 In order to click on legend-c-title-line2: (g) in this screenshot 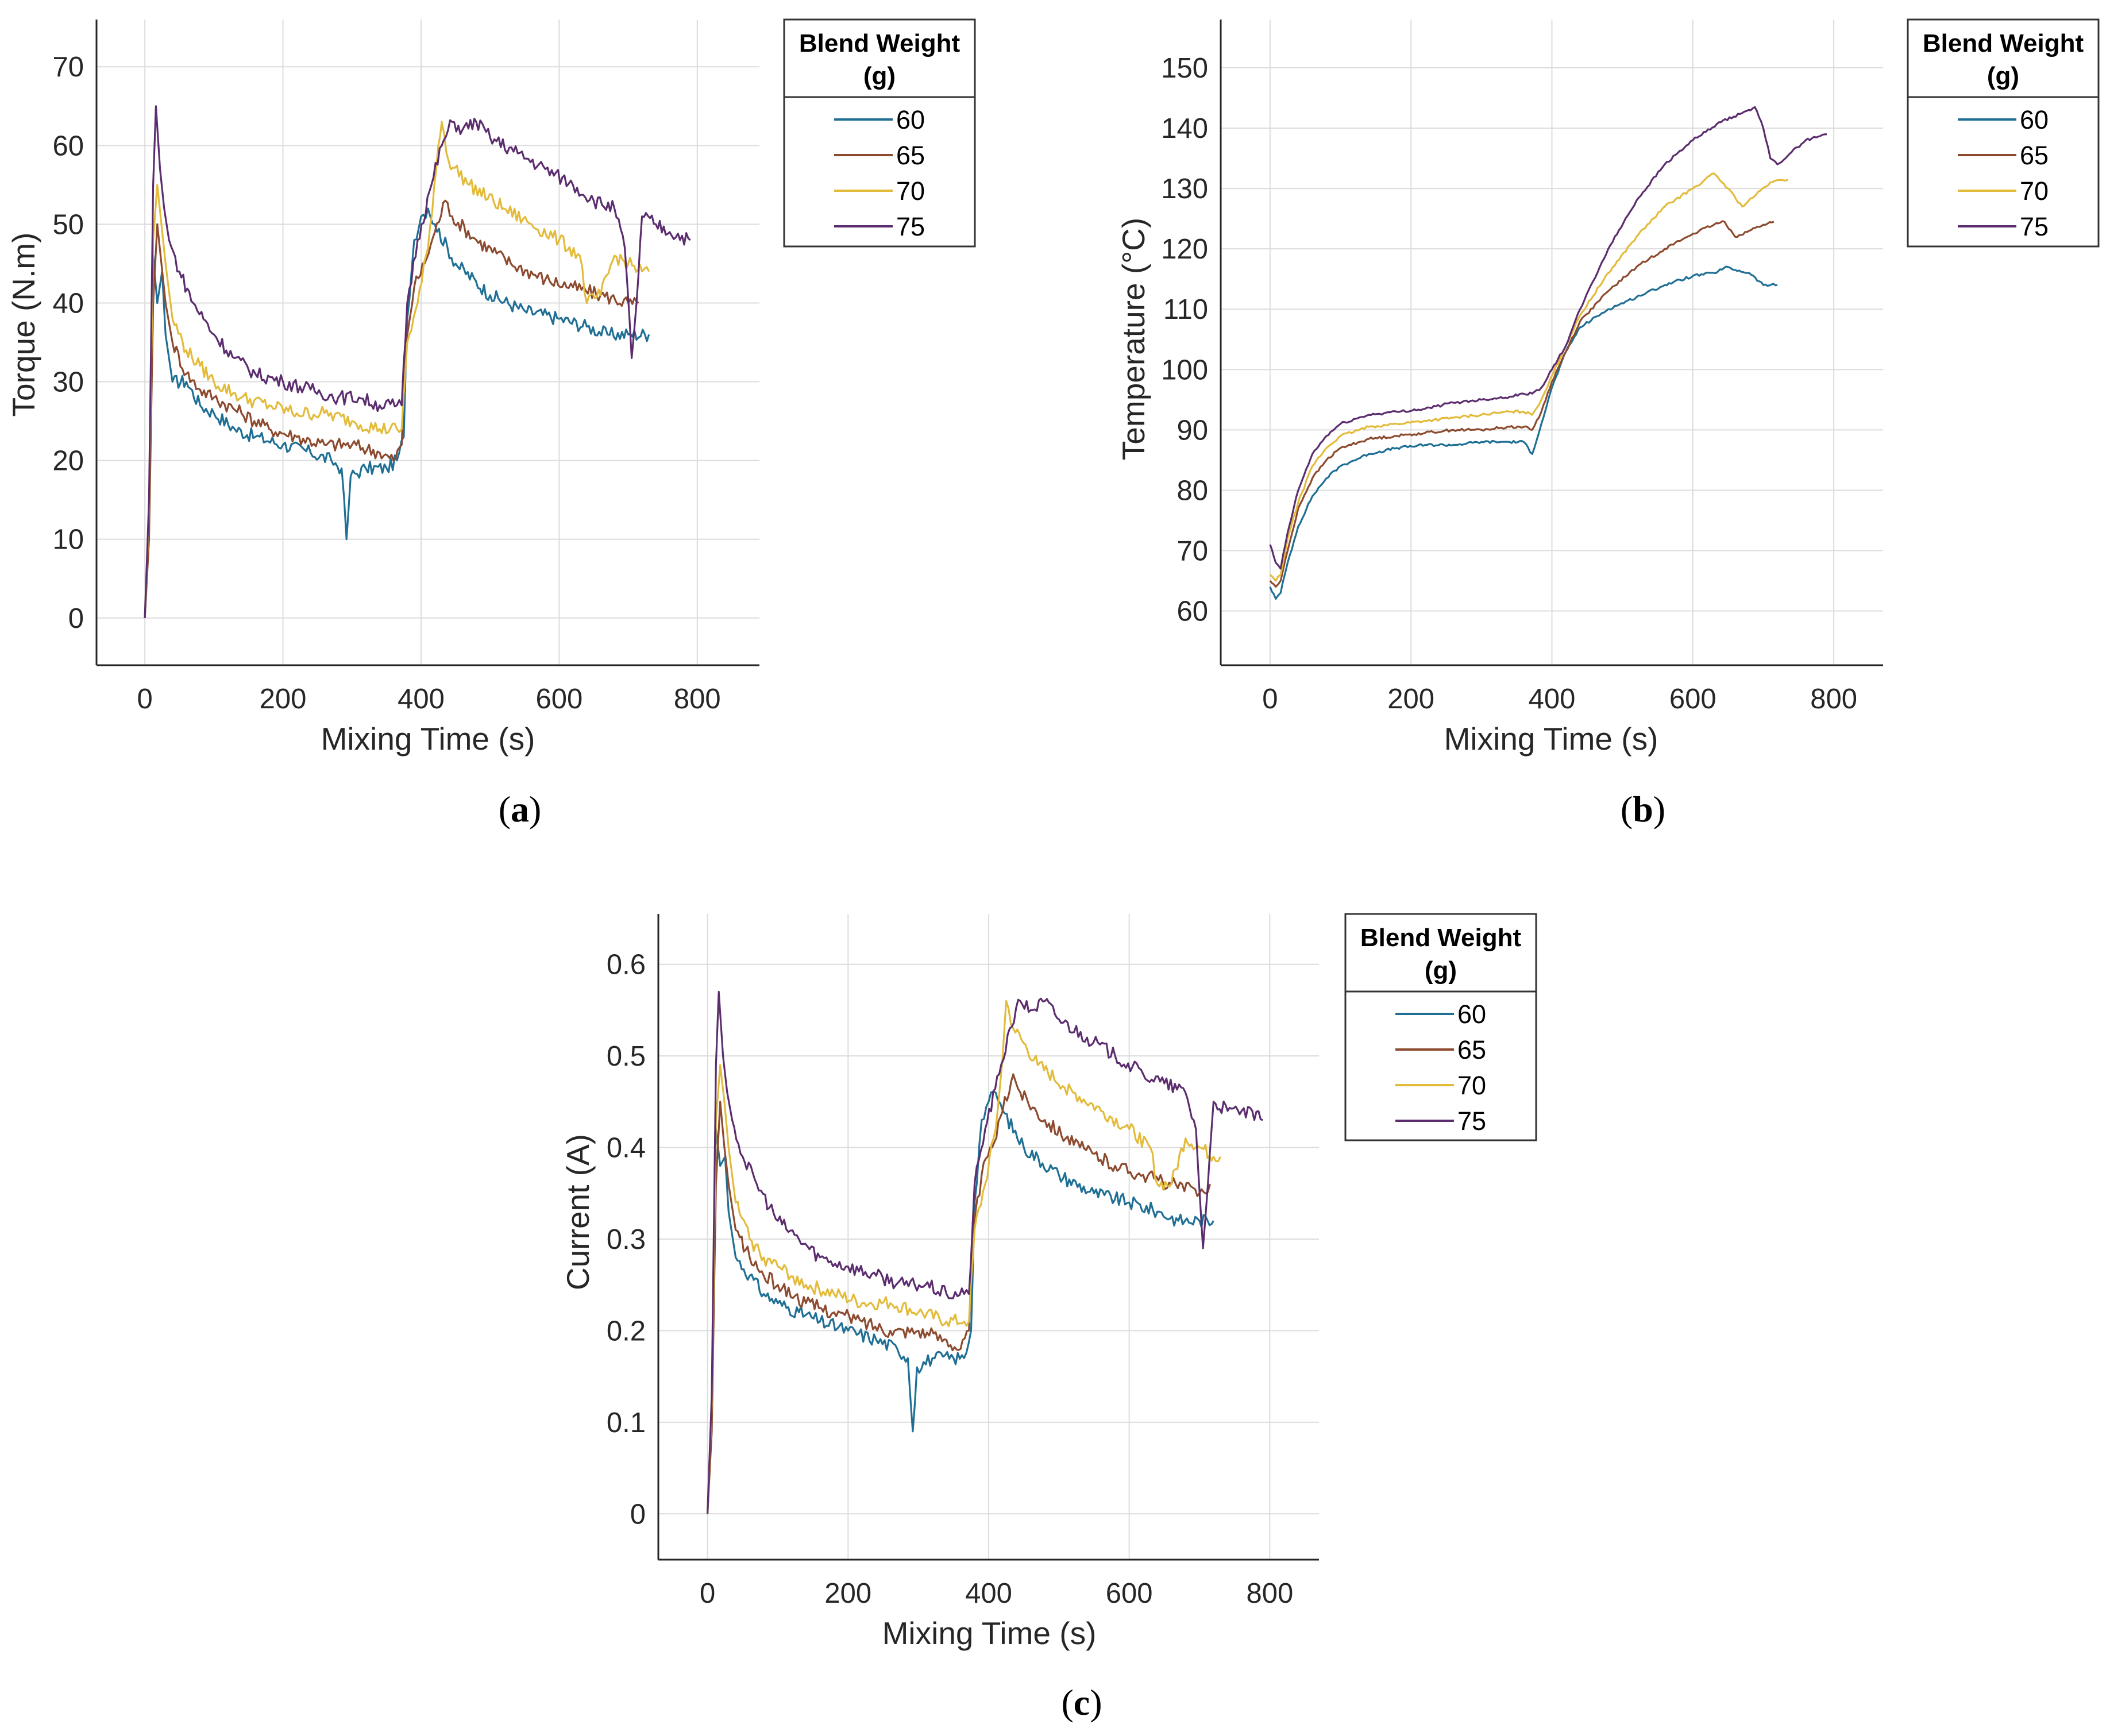, I will do `click(1441, 970)`.